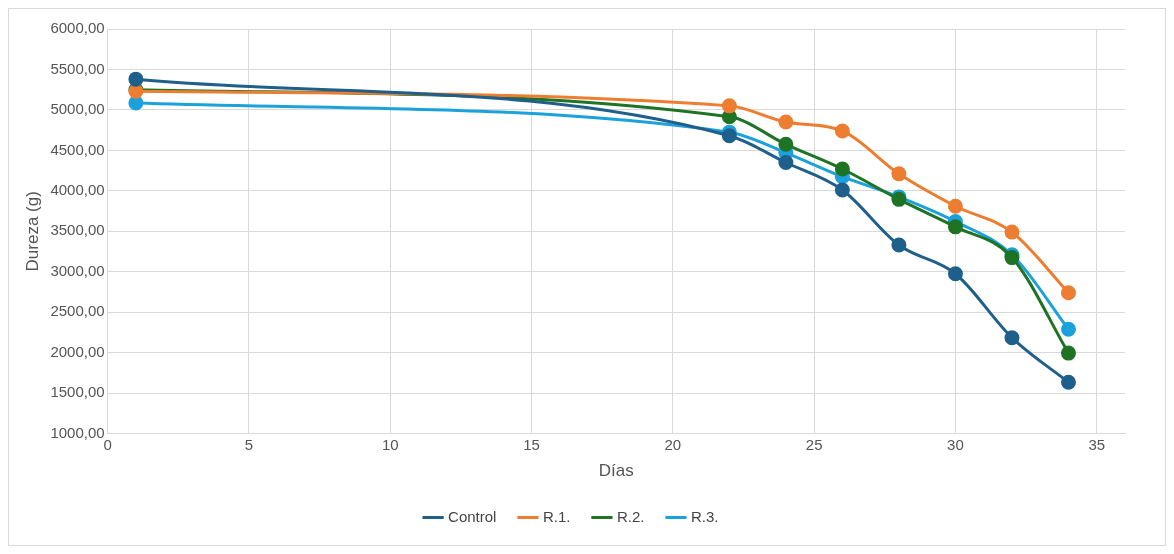 The width and height of the screenshot is (1174, 554). What do you see at coordinates (955, 444) in the screenshot?
I see `x-tick-label: 30` at bounding box center [955, 444].